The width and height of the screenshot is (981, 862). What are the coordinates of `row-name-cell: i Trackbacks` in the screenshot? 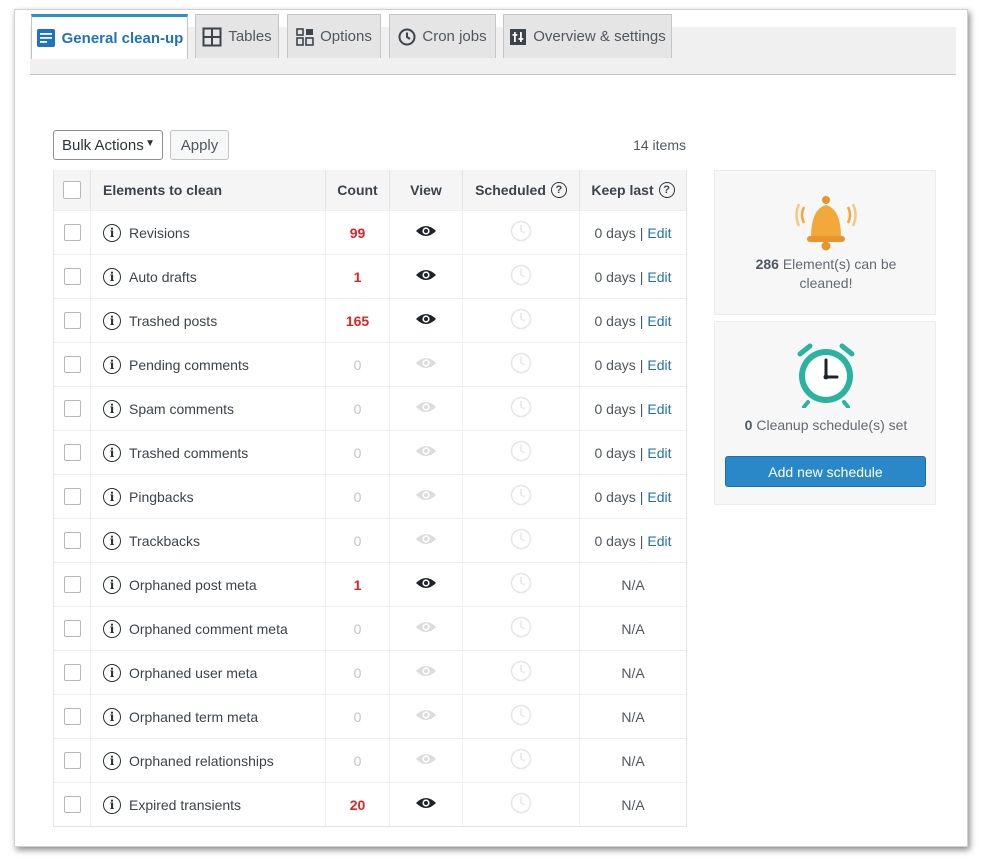 It's located at (207, 540).